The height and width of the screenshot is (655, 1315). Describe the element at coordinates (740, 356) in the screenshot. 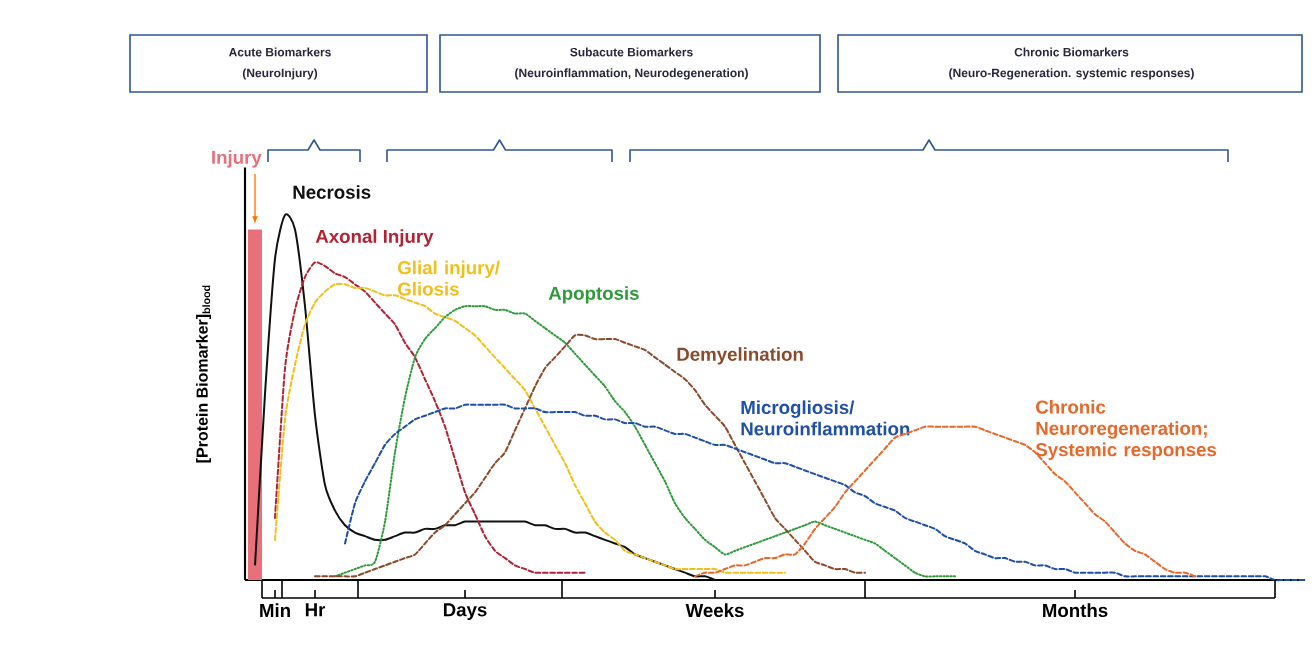

I see `series-label: Demyelination` at that location.